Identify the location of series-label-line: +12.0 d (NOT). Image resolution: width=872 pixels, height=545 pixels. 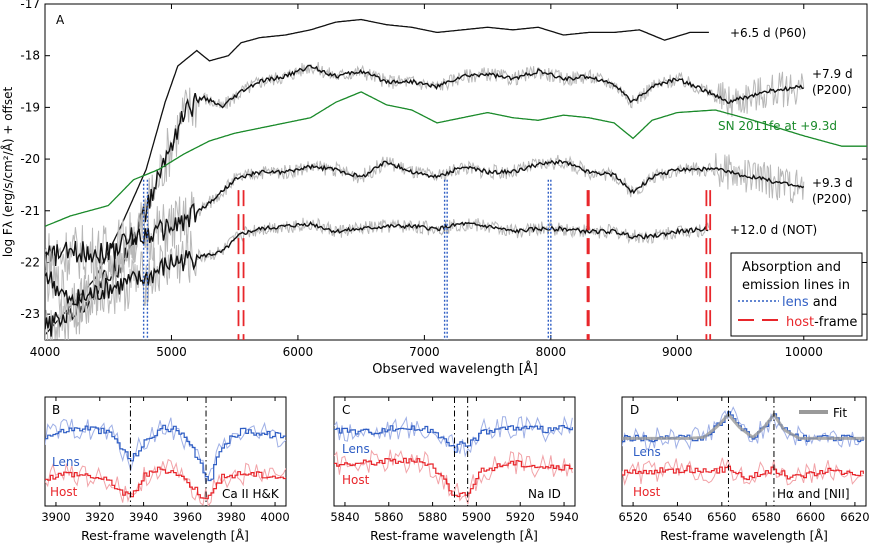
(773, 230).